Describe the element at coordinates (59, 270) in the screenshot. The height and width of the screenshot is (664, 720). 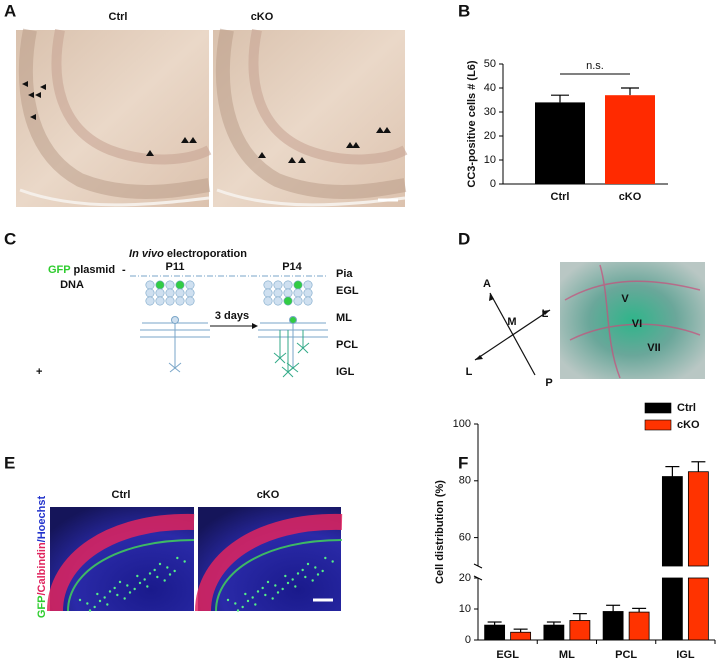
I see `gfp-text: GFP` at that location.